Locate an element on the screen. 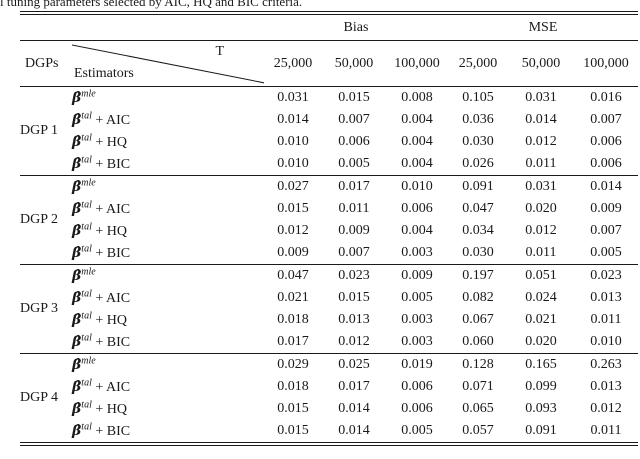 The width and height of the screenshot is (640, 459). value-cell: 0.025 is located at coordinates (354, 364).